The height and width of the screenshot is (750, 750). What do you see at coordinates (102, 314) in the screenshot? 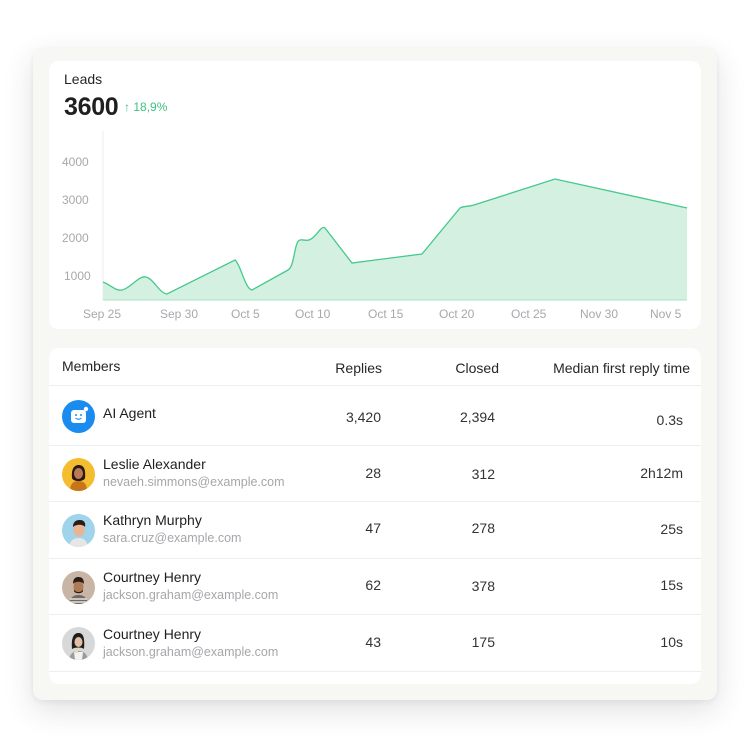
I see `x-tick-sep25: Sep 25` at bounding box center [102, 314].